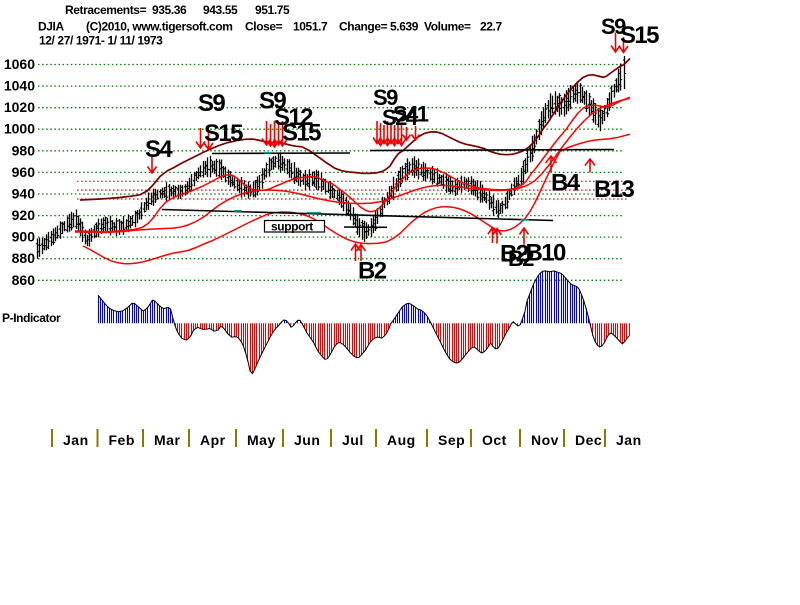 The width and height of the screenshot is (800, 605). I want to click on svg-text: 880, so click(24, 258).